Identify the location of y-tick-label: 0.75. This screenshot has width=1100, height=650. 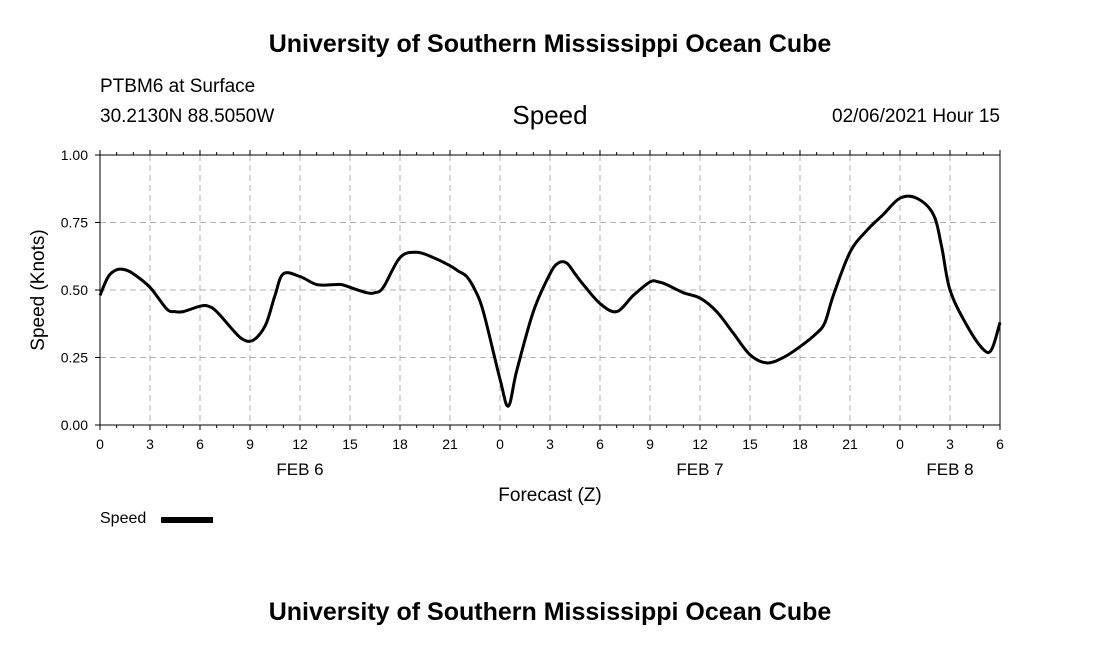
(74, 223).